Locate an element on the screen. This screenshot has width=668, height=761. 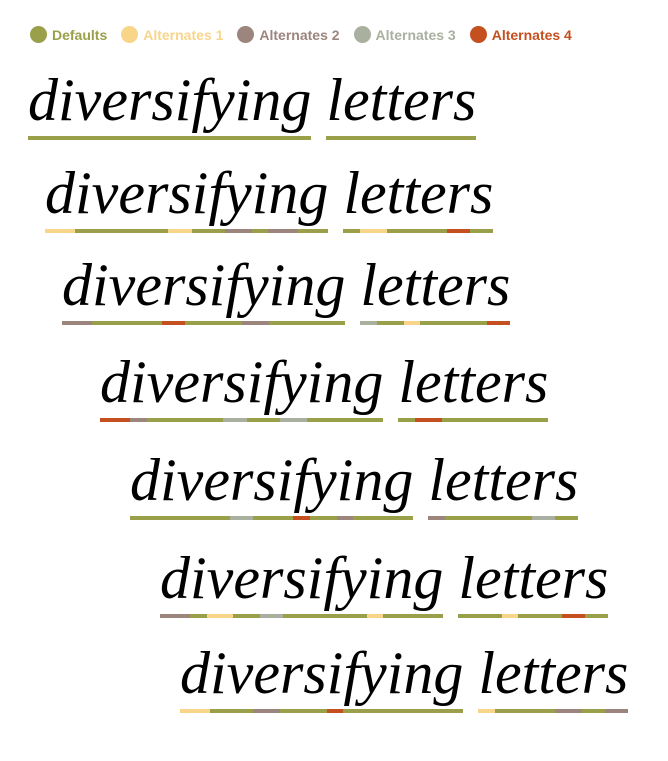
legend-defaults: Defaults is located at coordinates (68, 34).